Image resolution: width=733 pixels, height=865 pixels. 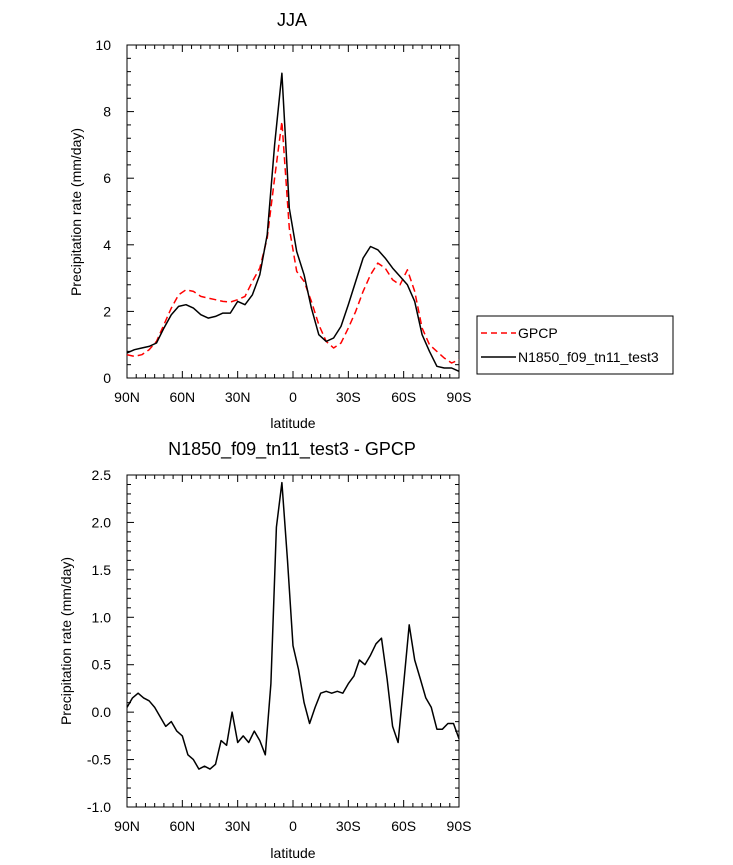 What do you see at coordinates (102, 570) in the screenshot?
I see `bottom-y-tick-label: 1.5` at bounding box center [102, 570].